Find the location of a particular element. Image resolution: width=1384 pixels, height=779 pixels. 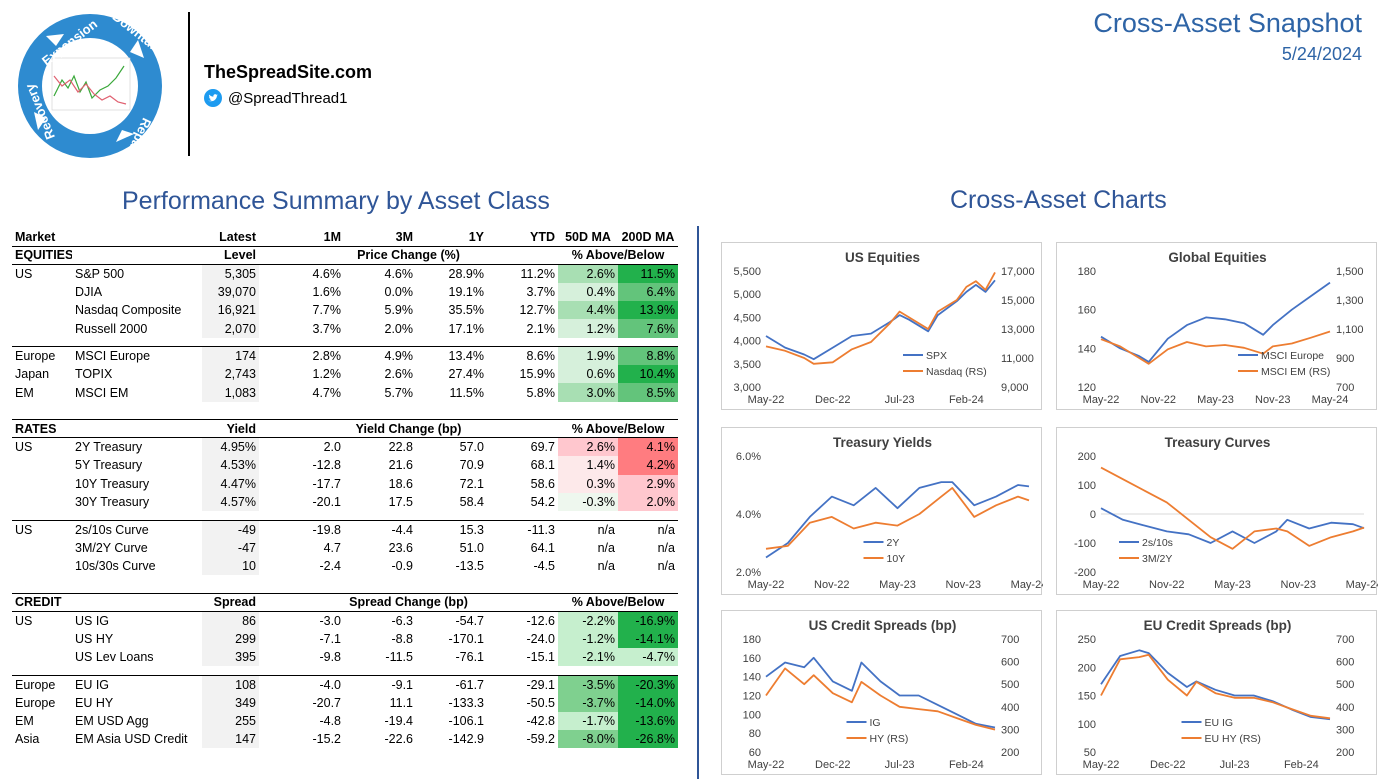

y2-tick-label: 1,100 is located at coordinates (1350, 330).